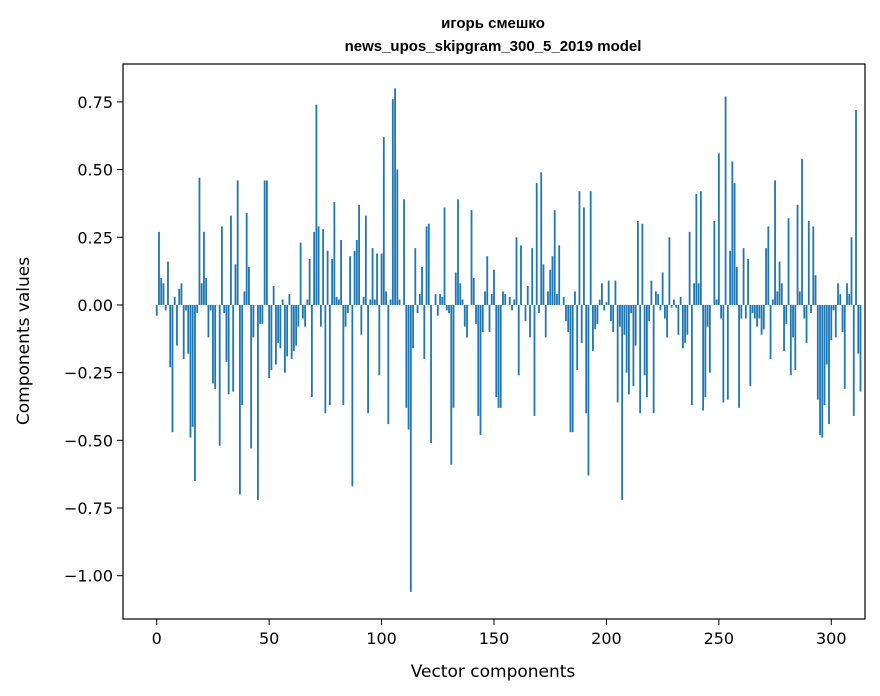  I want to click on y-tick-label: 0.75, so click(95, 102).